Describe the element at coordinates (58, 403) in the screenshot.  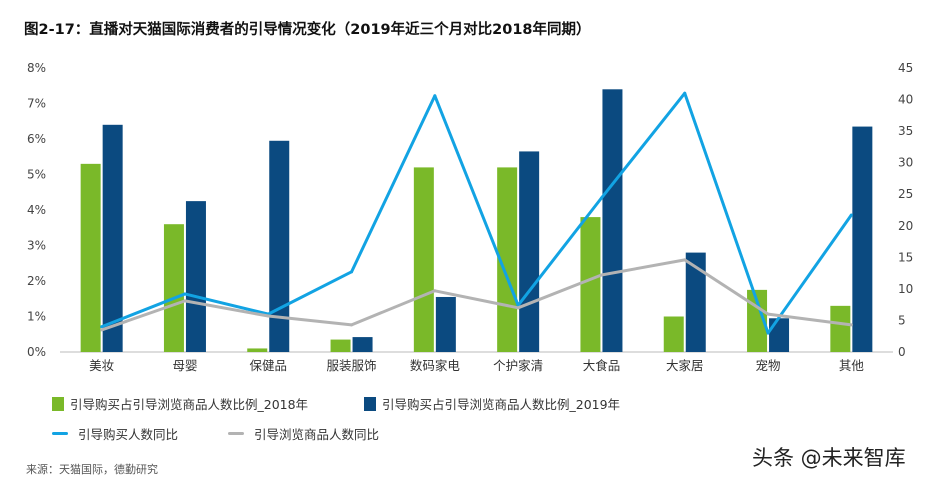
I see `legend-swatch-2018` at that location.